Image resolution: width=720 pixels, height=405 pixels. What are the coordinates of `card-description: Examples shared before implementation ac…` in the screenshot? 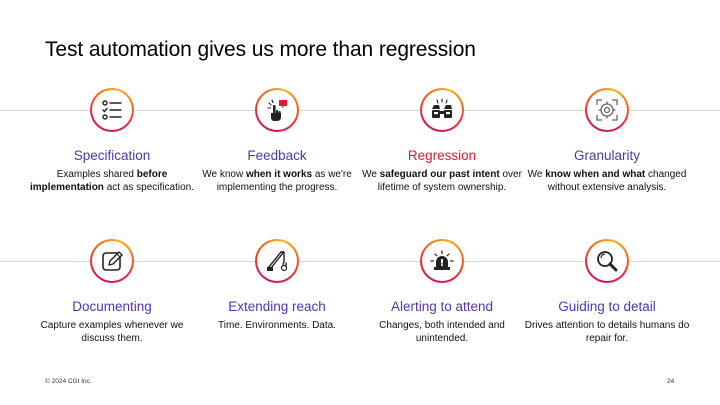 It's located at (112, 181).